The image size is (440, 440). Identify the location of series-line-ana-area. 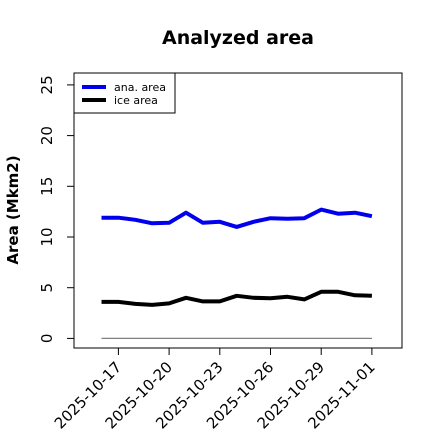
(237, 218).